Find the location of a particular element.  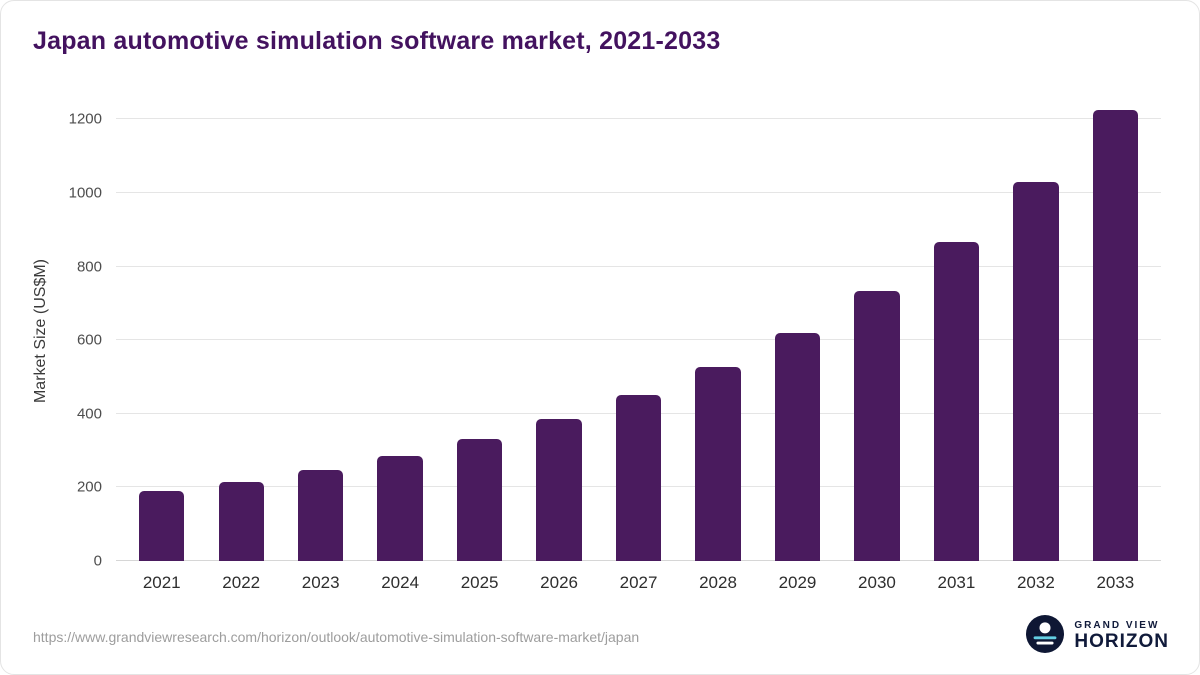

x-tick-label: 2022 is located at coordinates (241, 582).